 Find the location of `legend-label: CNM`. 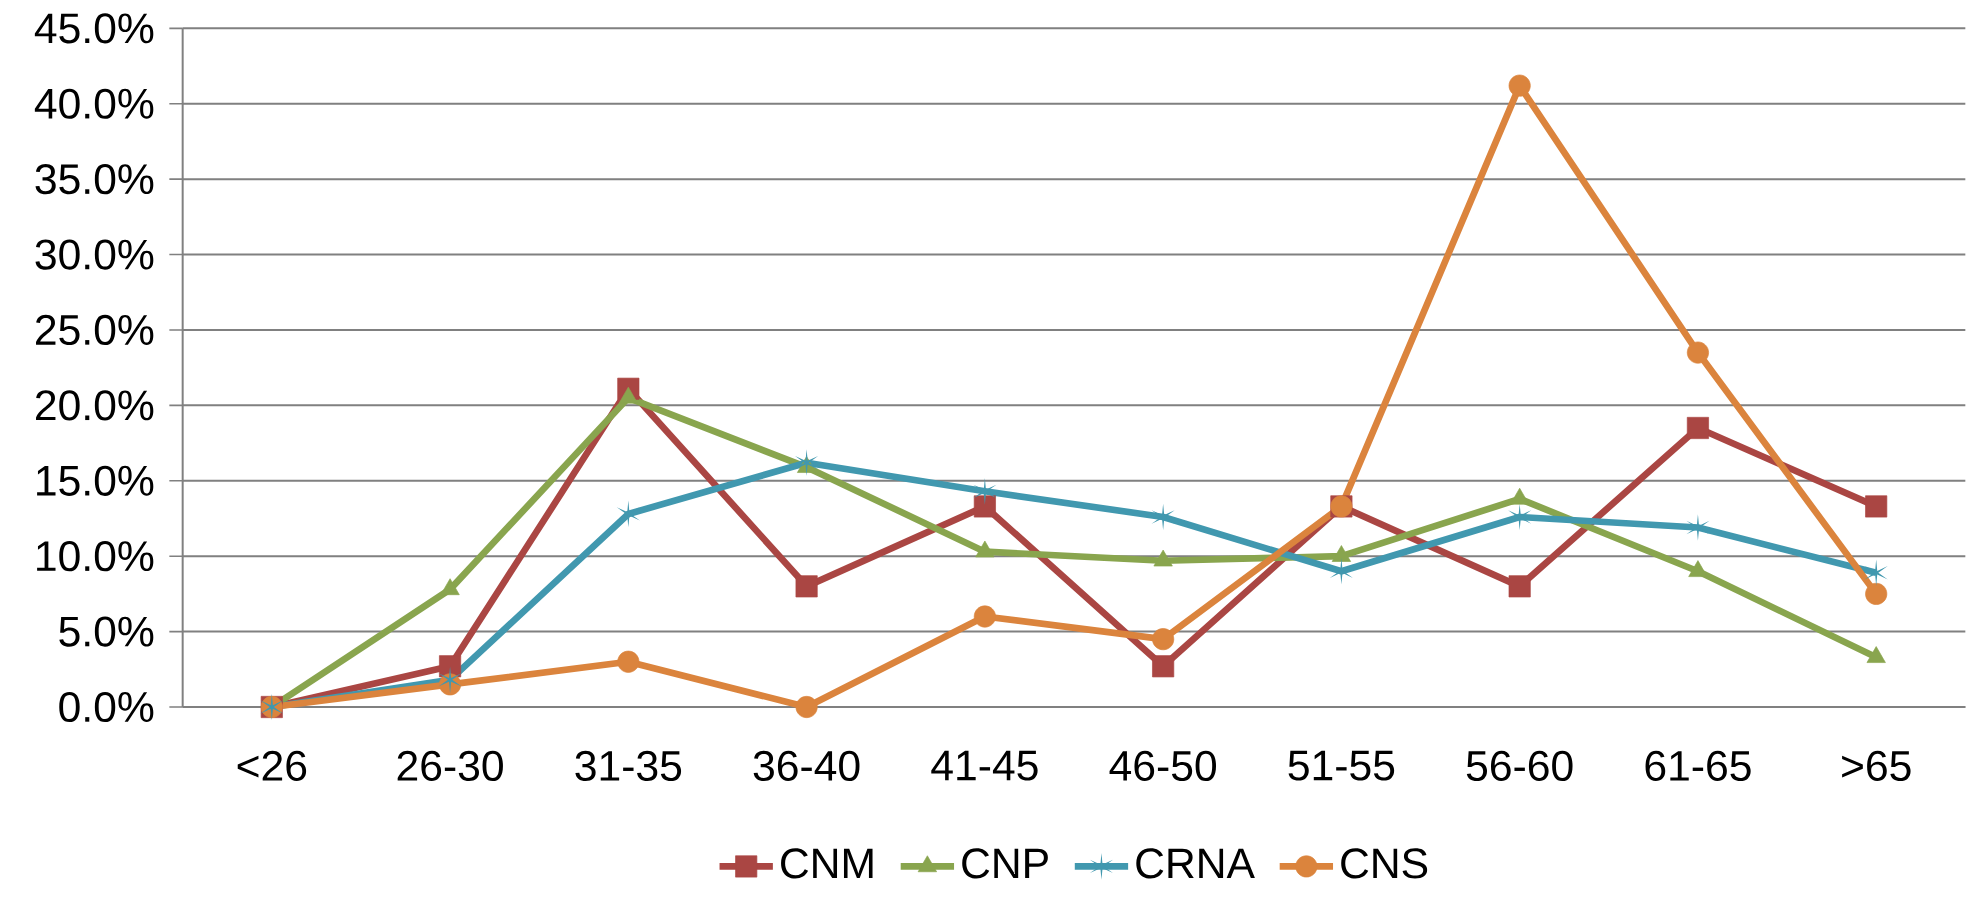

legend-label: CNM is located at coordinates (827, 863).